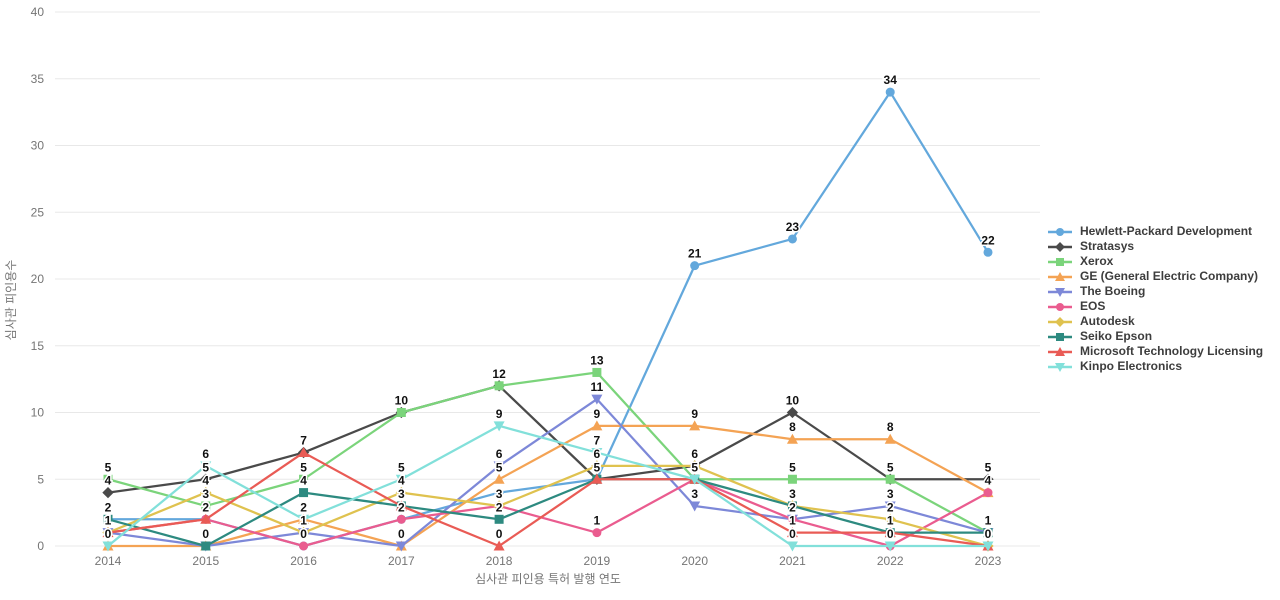 The image size is (1280, 600). Describe the element at coordinates (1107, 246) in the screenshot. I see `legend-label: Stratasys` at that location.